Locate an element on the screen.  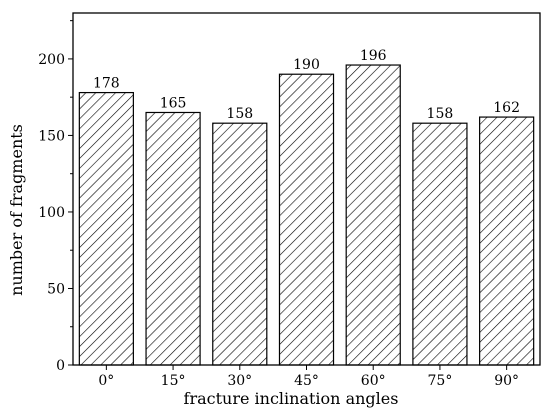
data-label-0: 178 is located at coordinates (106, 84).